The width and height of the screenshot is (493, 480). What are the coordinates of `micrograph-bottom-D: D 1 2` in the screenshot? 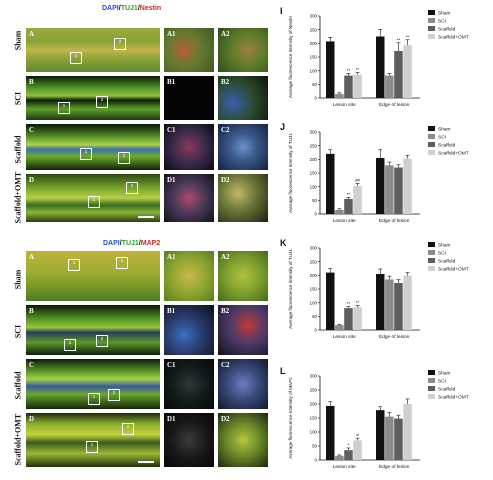 It's located at (93, 440).